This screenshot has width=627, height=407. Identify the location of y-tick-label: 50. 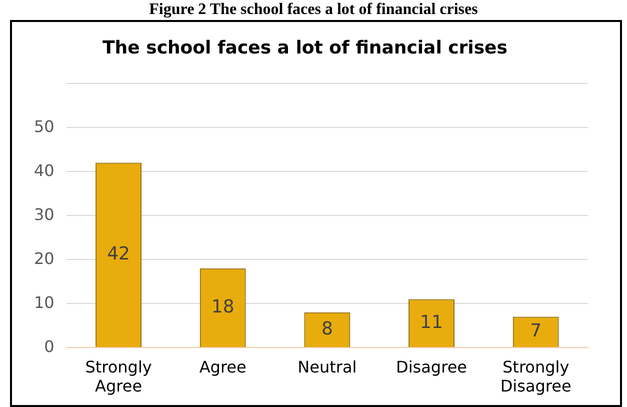
(44, 126).